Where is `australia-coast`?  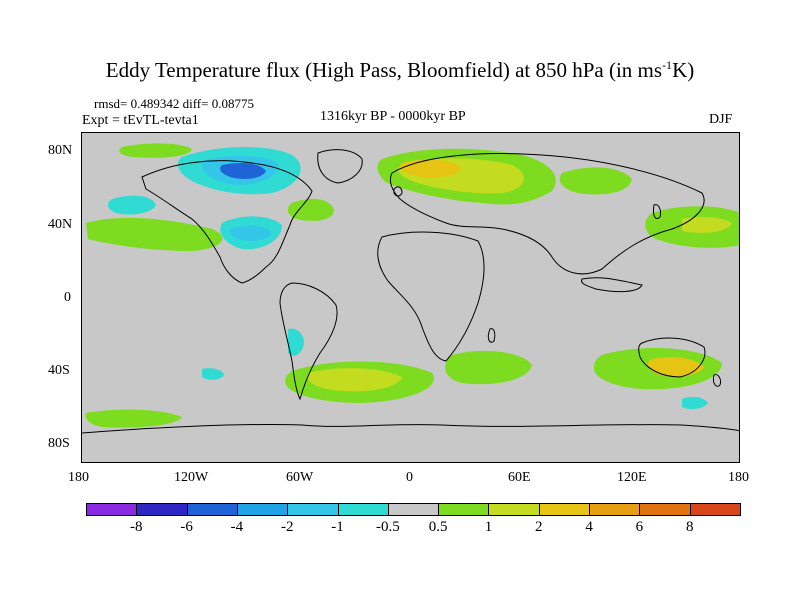
australia-coast is located at coordinates (672, 357).